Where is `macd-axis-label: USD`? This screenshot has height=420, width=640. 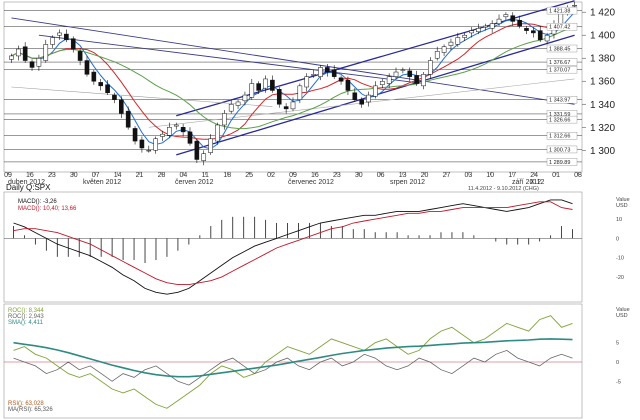 macd-axis-label: USD is located at coordinates (622, 206).